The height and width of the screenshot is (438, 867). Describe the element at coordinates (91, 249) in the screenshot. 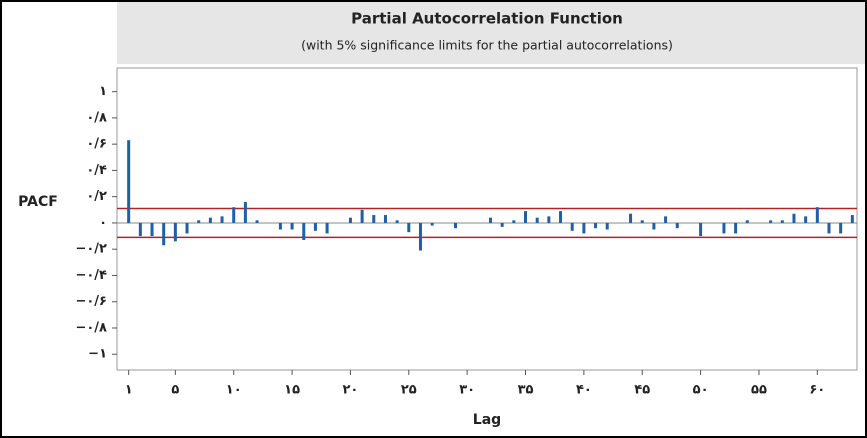

I see `y-tick-label: −۰/۲` at that location.